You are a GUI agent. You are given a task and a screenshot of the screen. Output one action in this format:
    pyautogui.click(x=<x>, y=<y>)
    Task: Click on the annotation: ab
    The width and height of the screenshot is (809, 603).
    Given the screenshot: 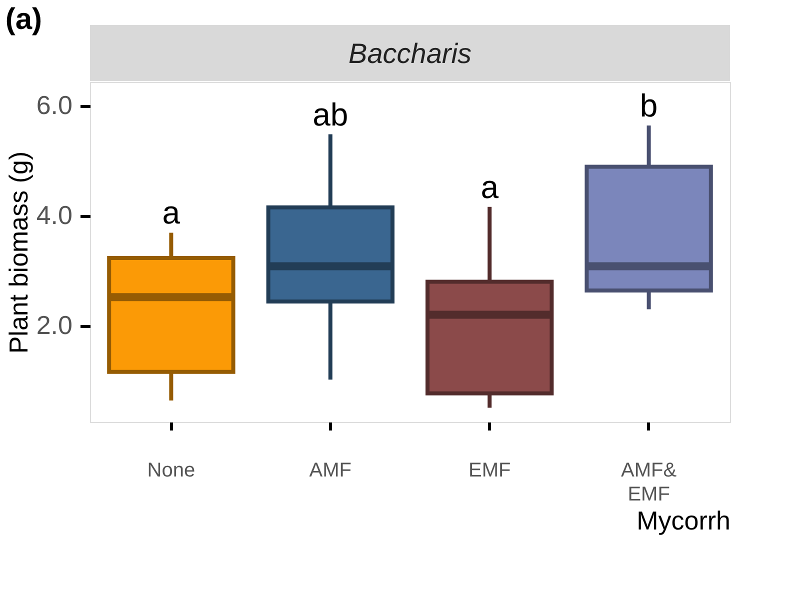 What is the action you would take?
    pyautogui.click(x=330, y=114)
    